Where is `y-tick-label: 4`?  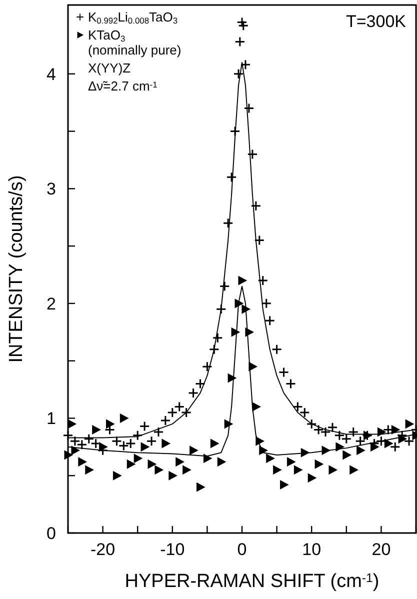 y-tick-label: 4 is located at coordinates (51, 74).